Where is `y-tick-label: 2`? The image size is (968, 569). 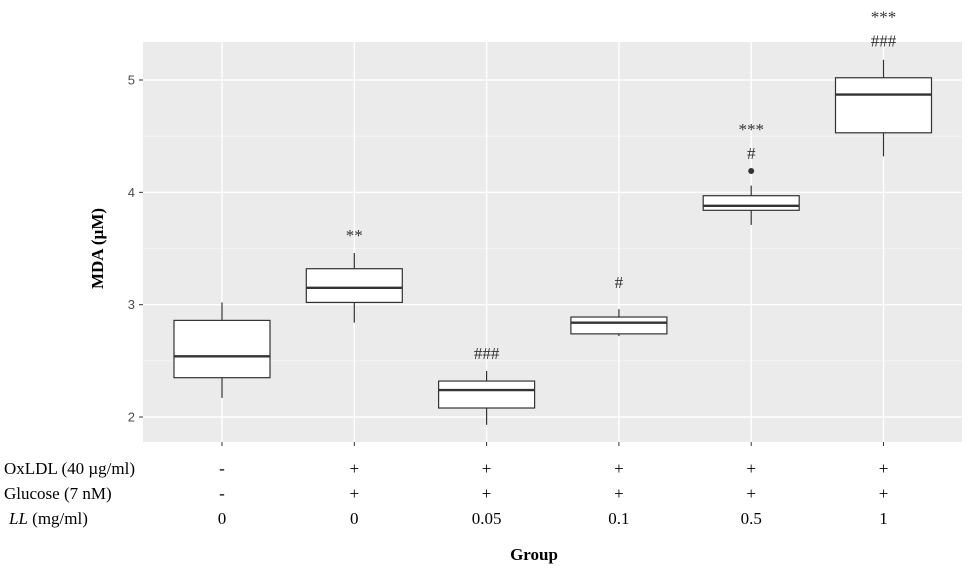
y-tick-label: 2 is located at coordinates (131, 417).